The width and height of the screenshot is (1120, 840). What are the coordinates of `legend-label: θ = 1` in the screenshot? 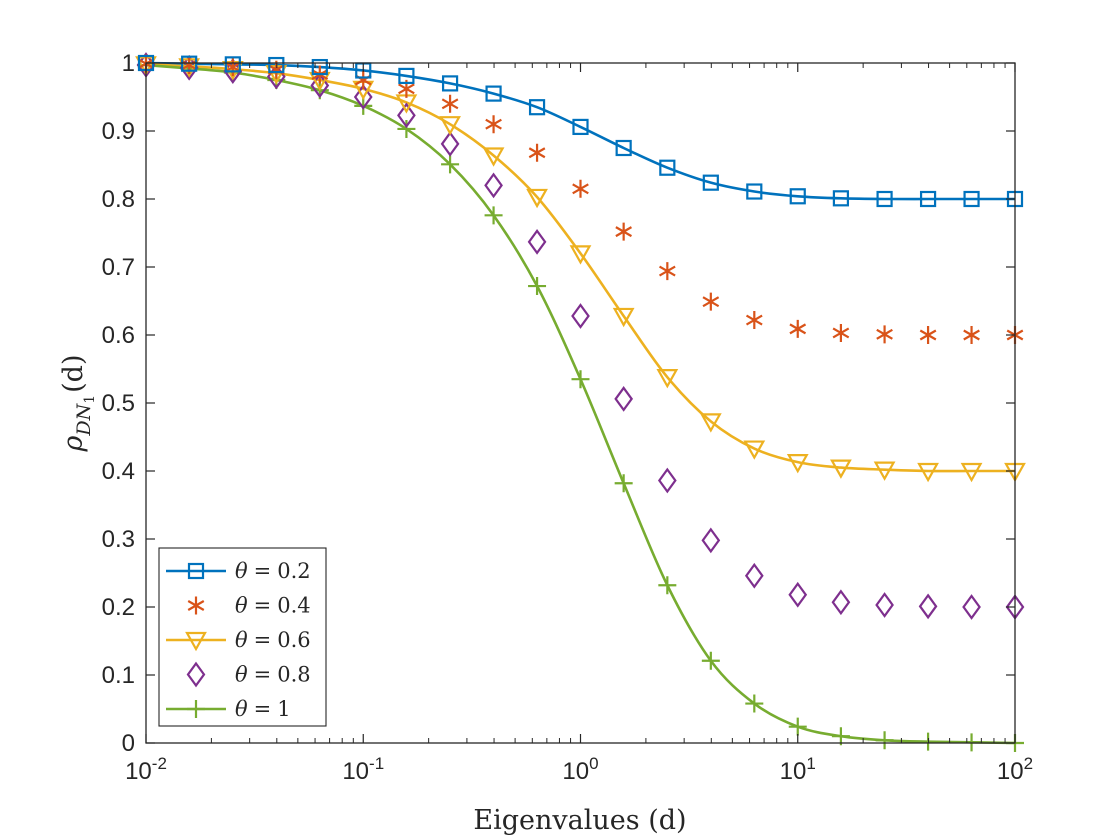 It's located at (263, 709).